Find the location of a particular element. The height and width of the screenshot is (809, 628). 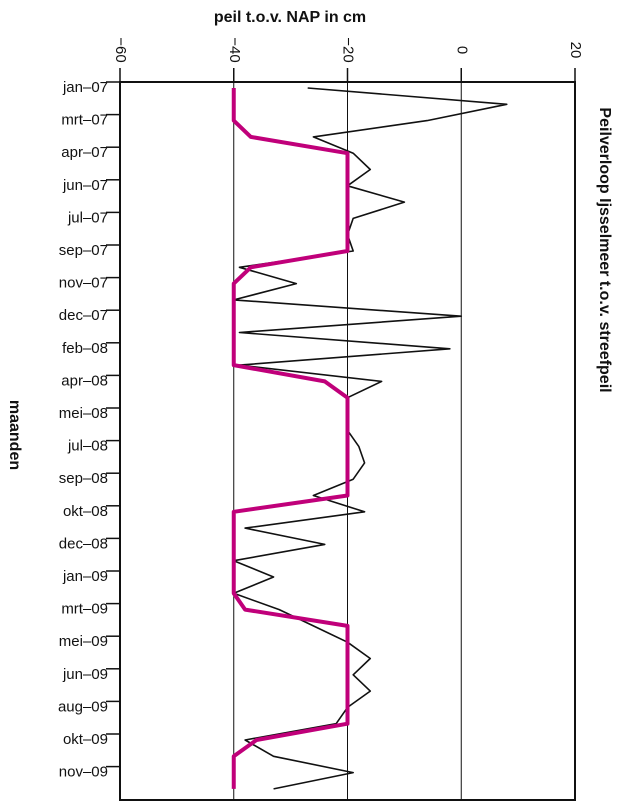

y-tick-label: mrt–07 is located at coordinates (84, 120).